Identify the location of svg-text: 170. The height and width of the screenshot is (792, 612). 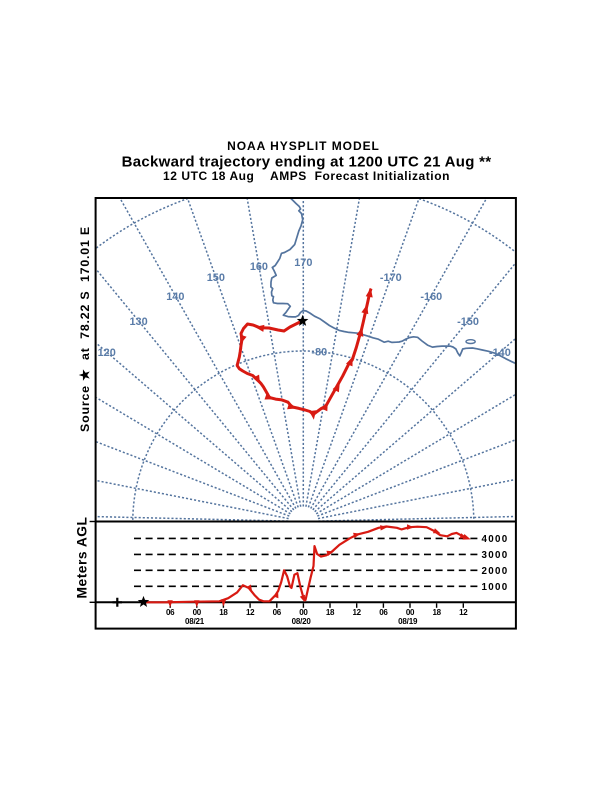
(303, 263).